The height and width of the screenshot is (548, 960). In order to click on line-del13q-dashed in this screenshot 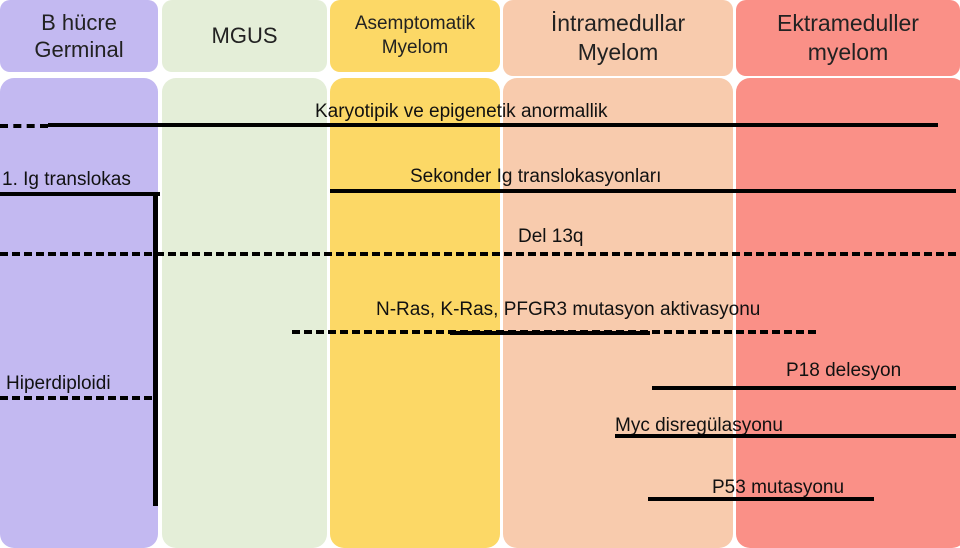, I will do `click(478, 254)`.